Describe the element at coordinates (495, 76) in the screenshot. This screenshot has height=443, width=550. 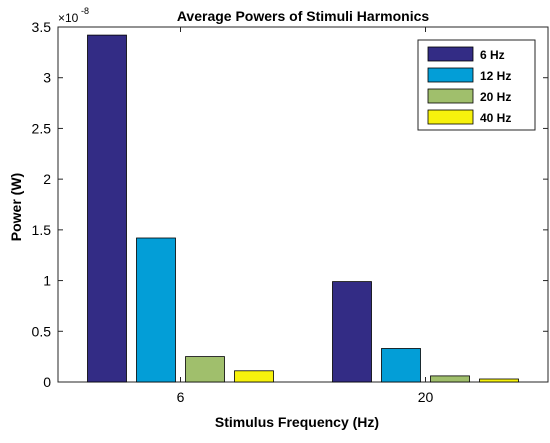
I see `legend-label: 12 Hz` at that location.